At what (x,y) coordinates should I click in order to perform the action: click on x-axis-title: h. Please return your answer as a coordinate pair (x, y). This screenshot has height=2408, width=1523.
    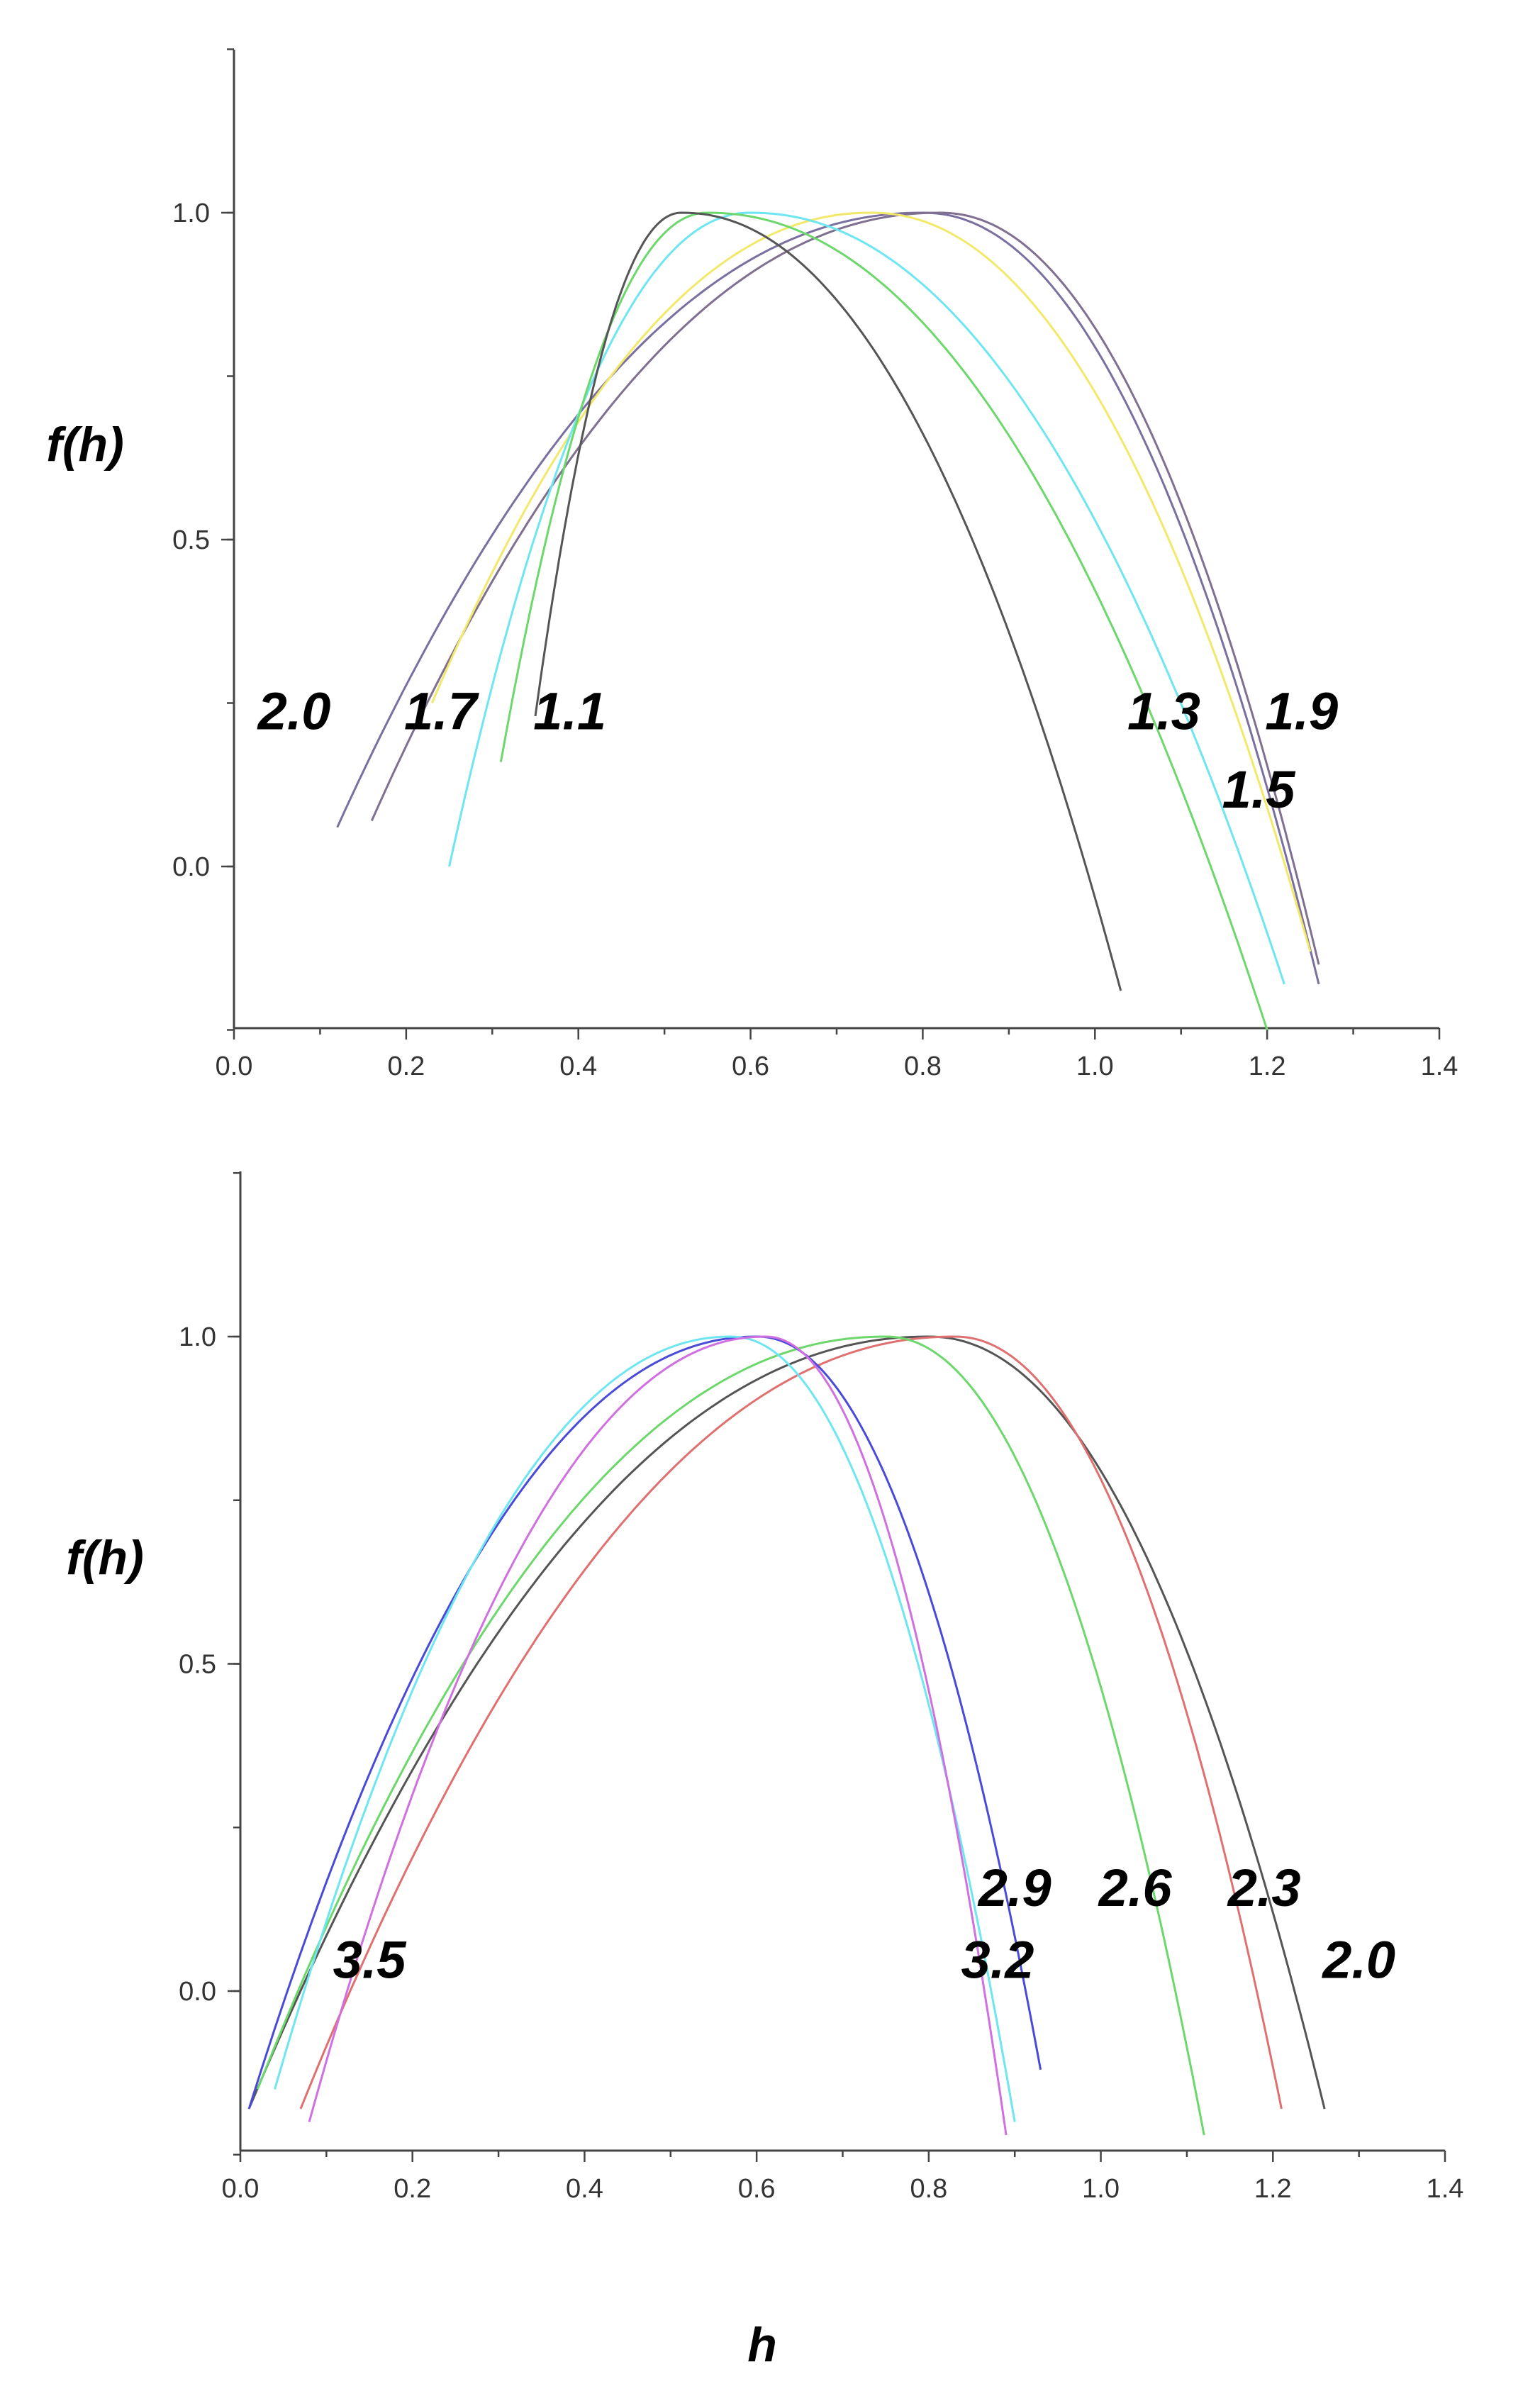
    Looking at the image, I should click on (762, 2345).